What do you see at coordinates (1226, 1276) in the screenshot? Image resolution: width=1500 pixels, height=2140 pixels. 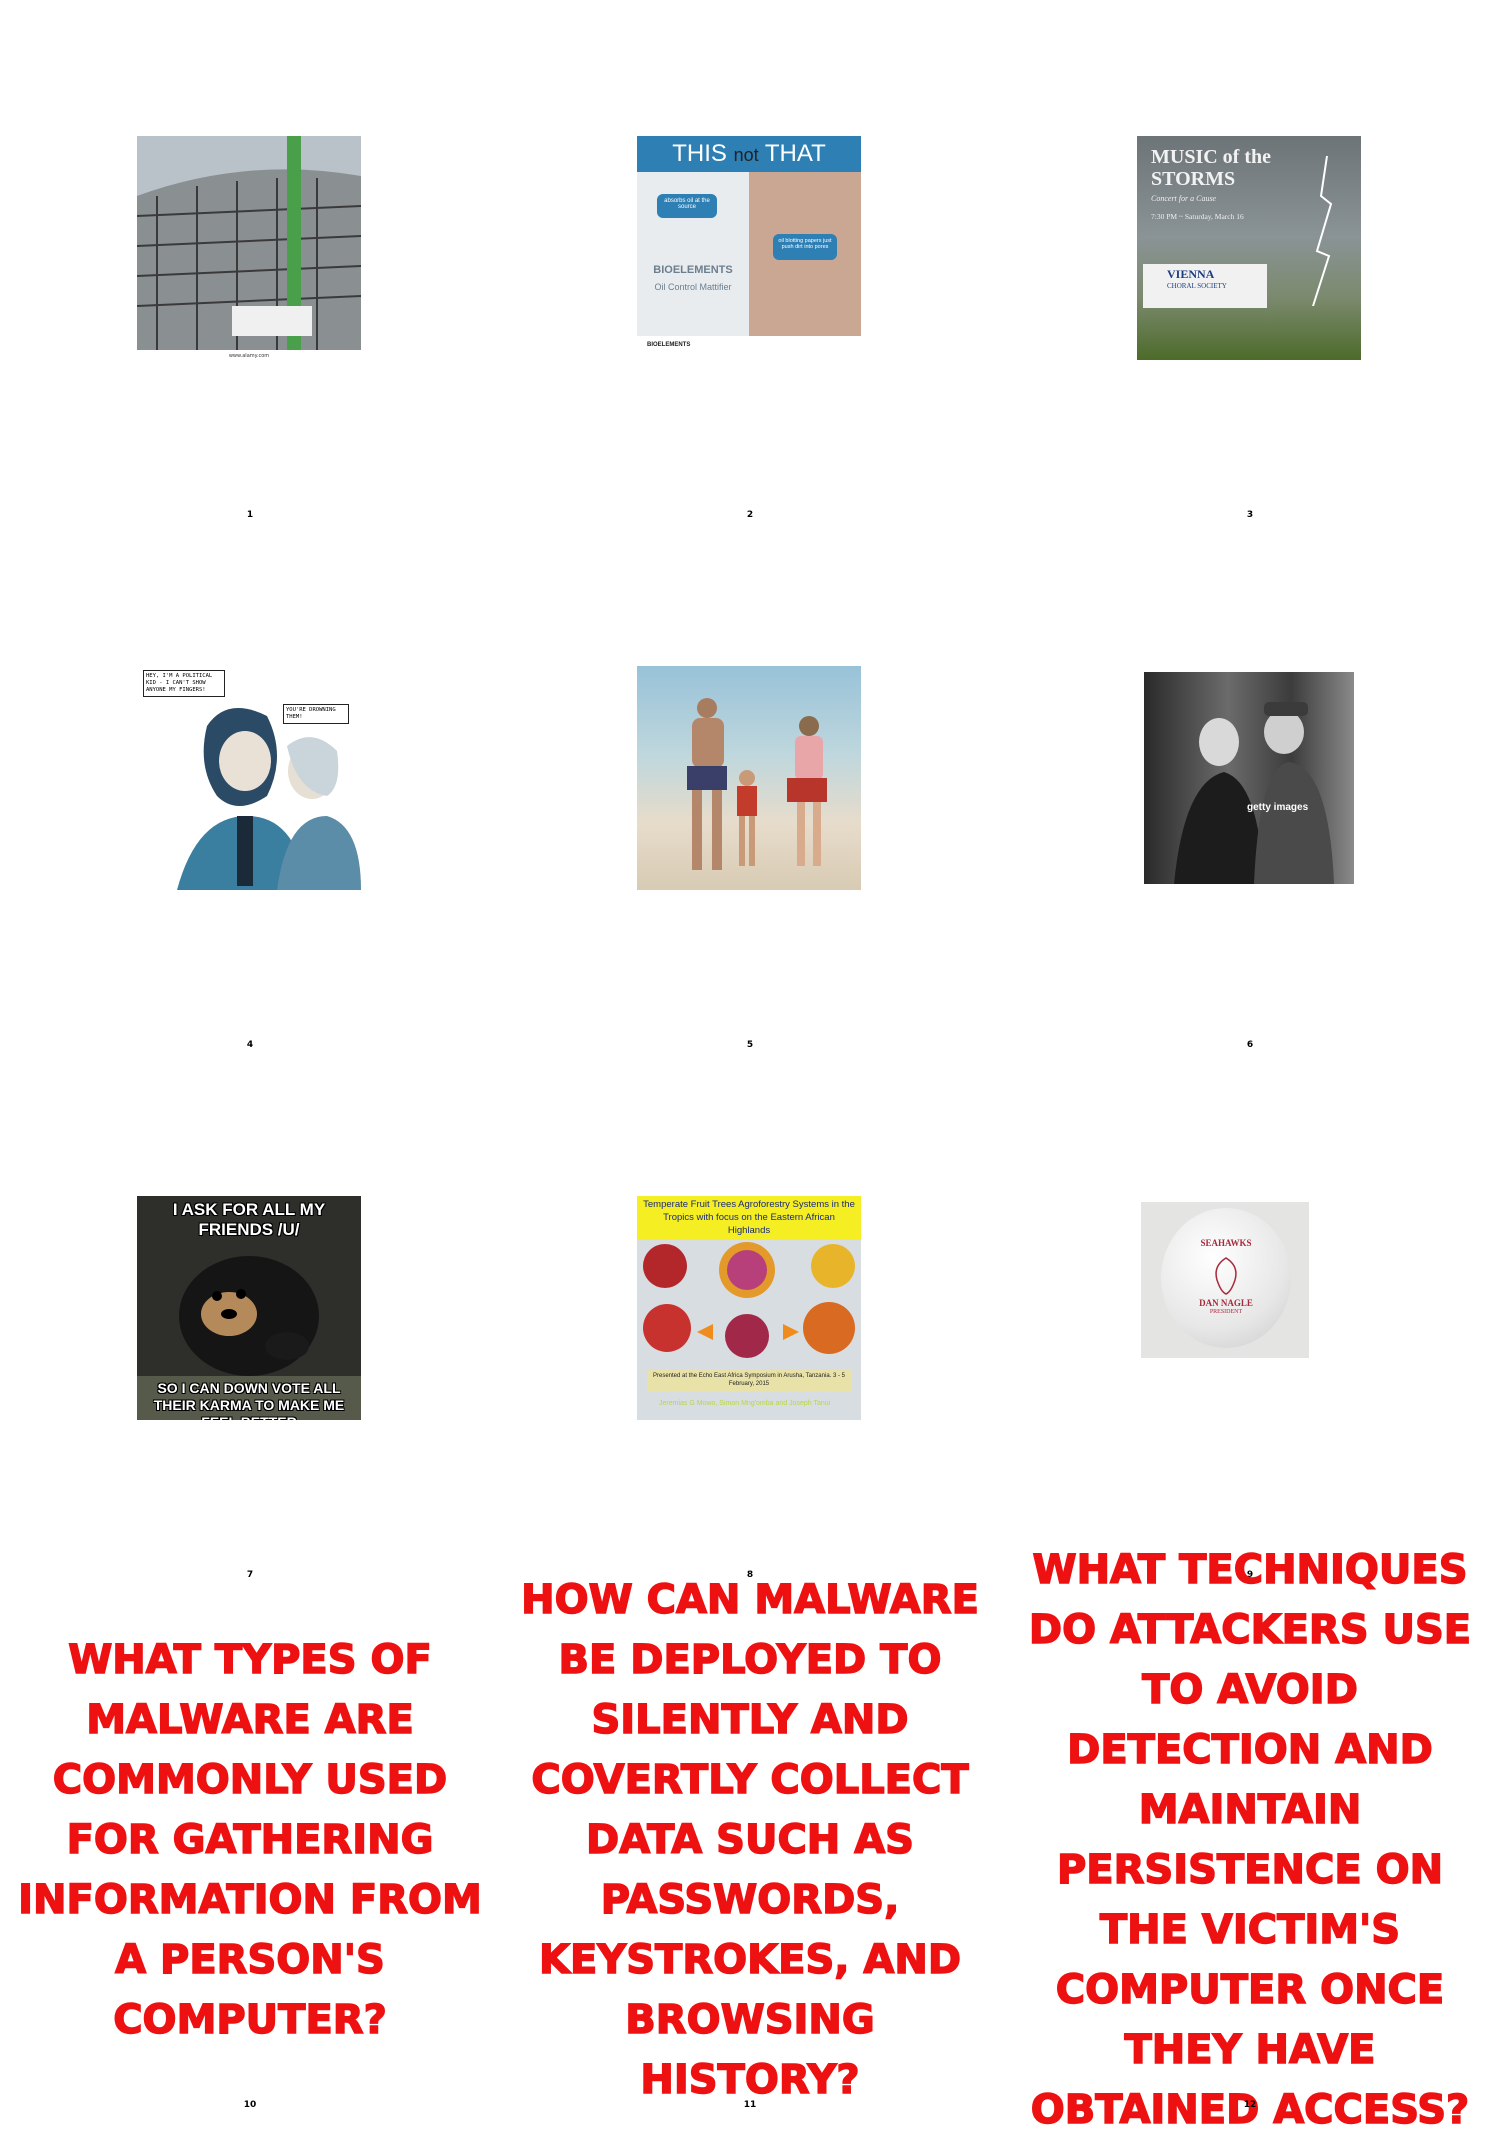 I see `hawk-crest-icon` at bounding box center [1226, 1276].